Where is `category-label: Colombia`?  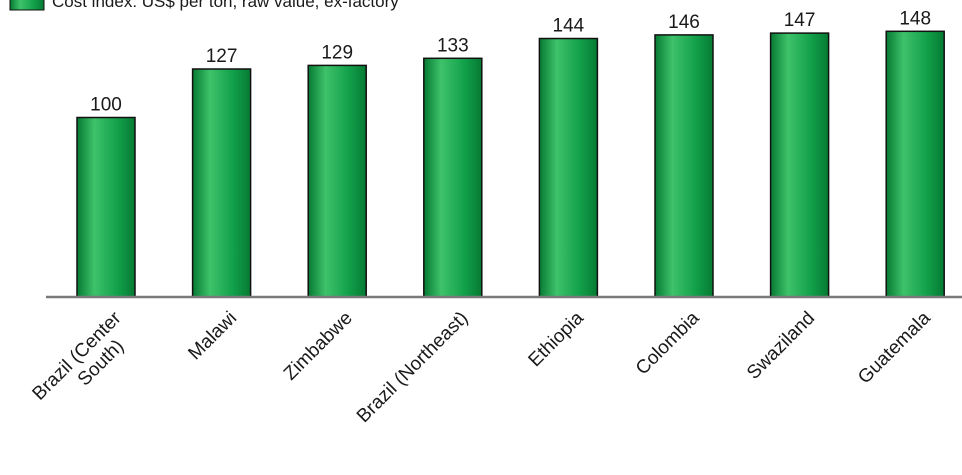
category-label: Colombia is located at coordinates (668, 343).